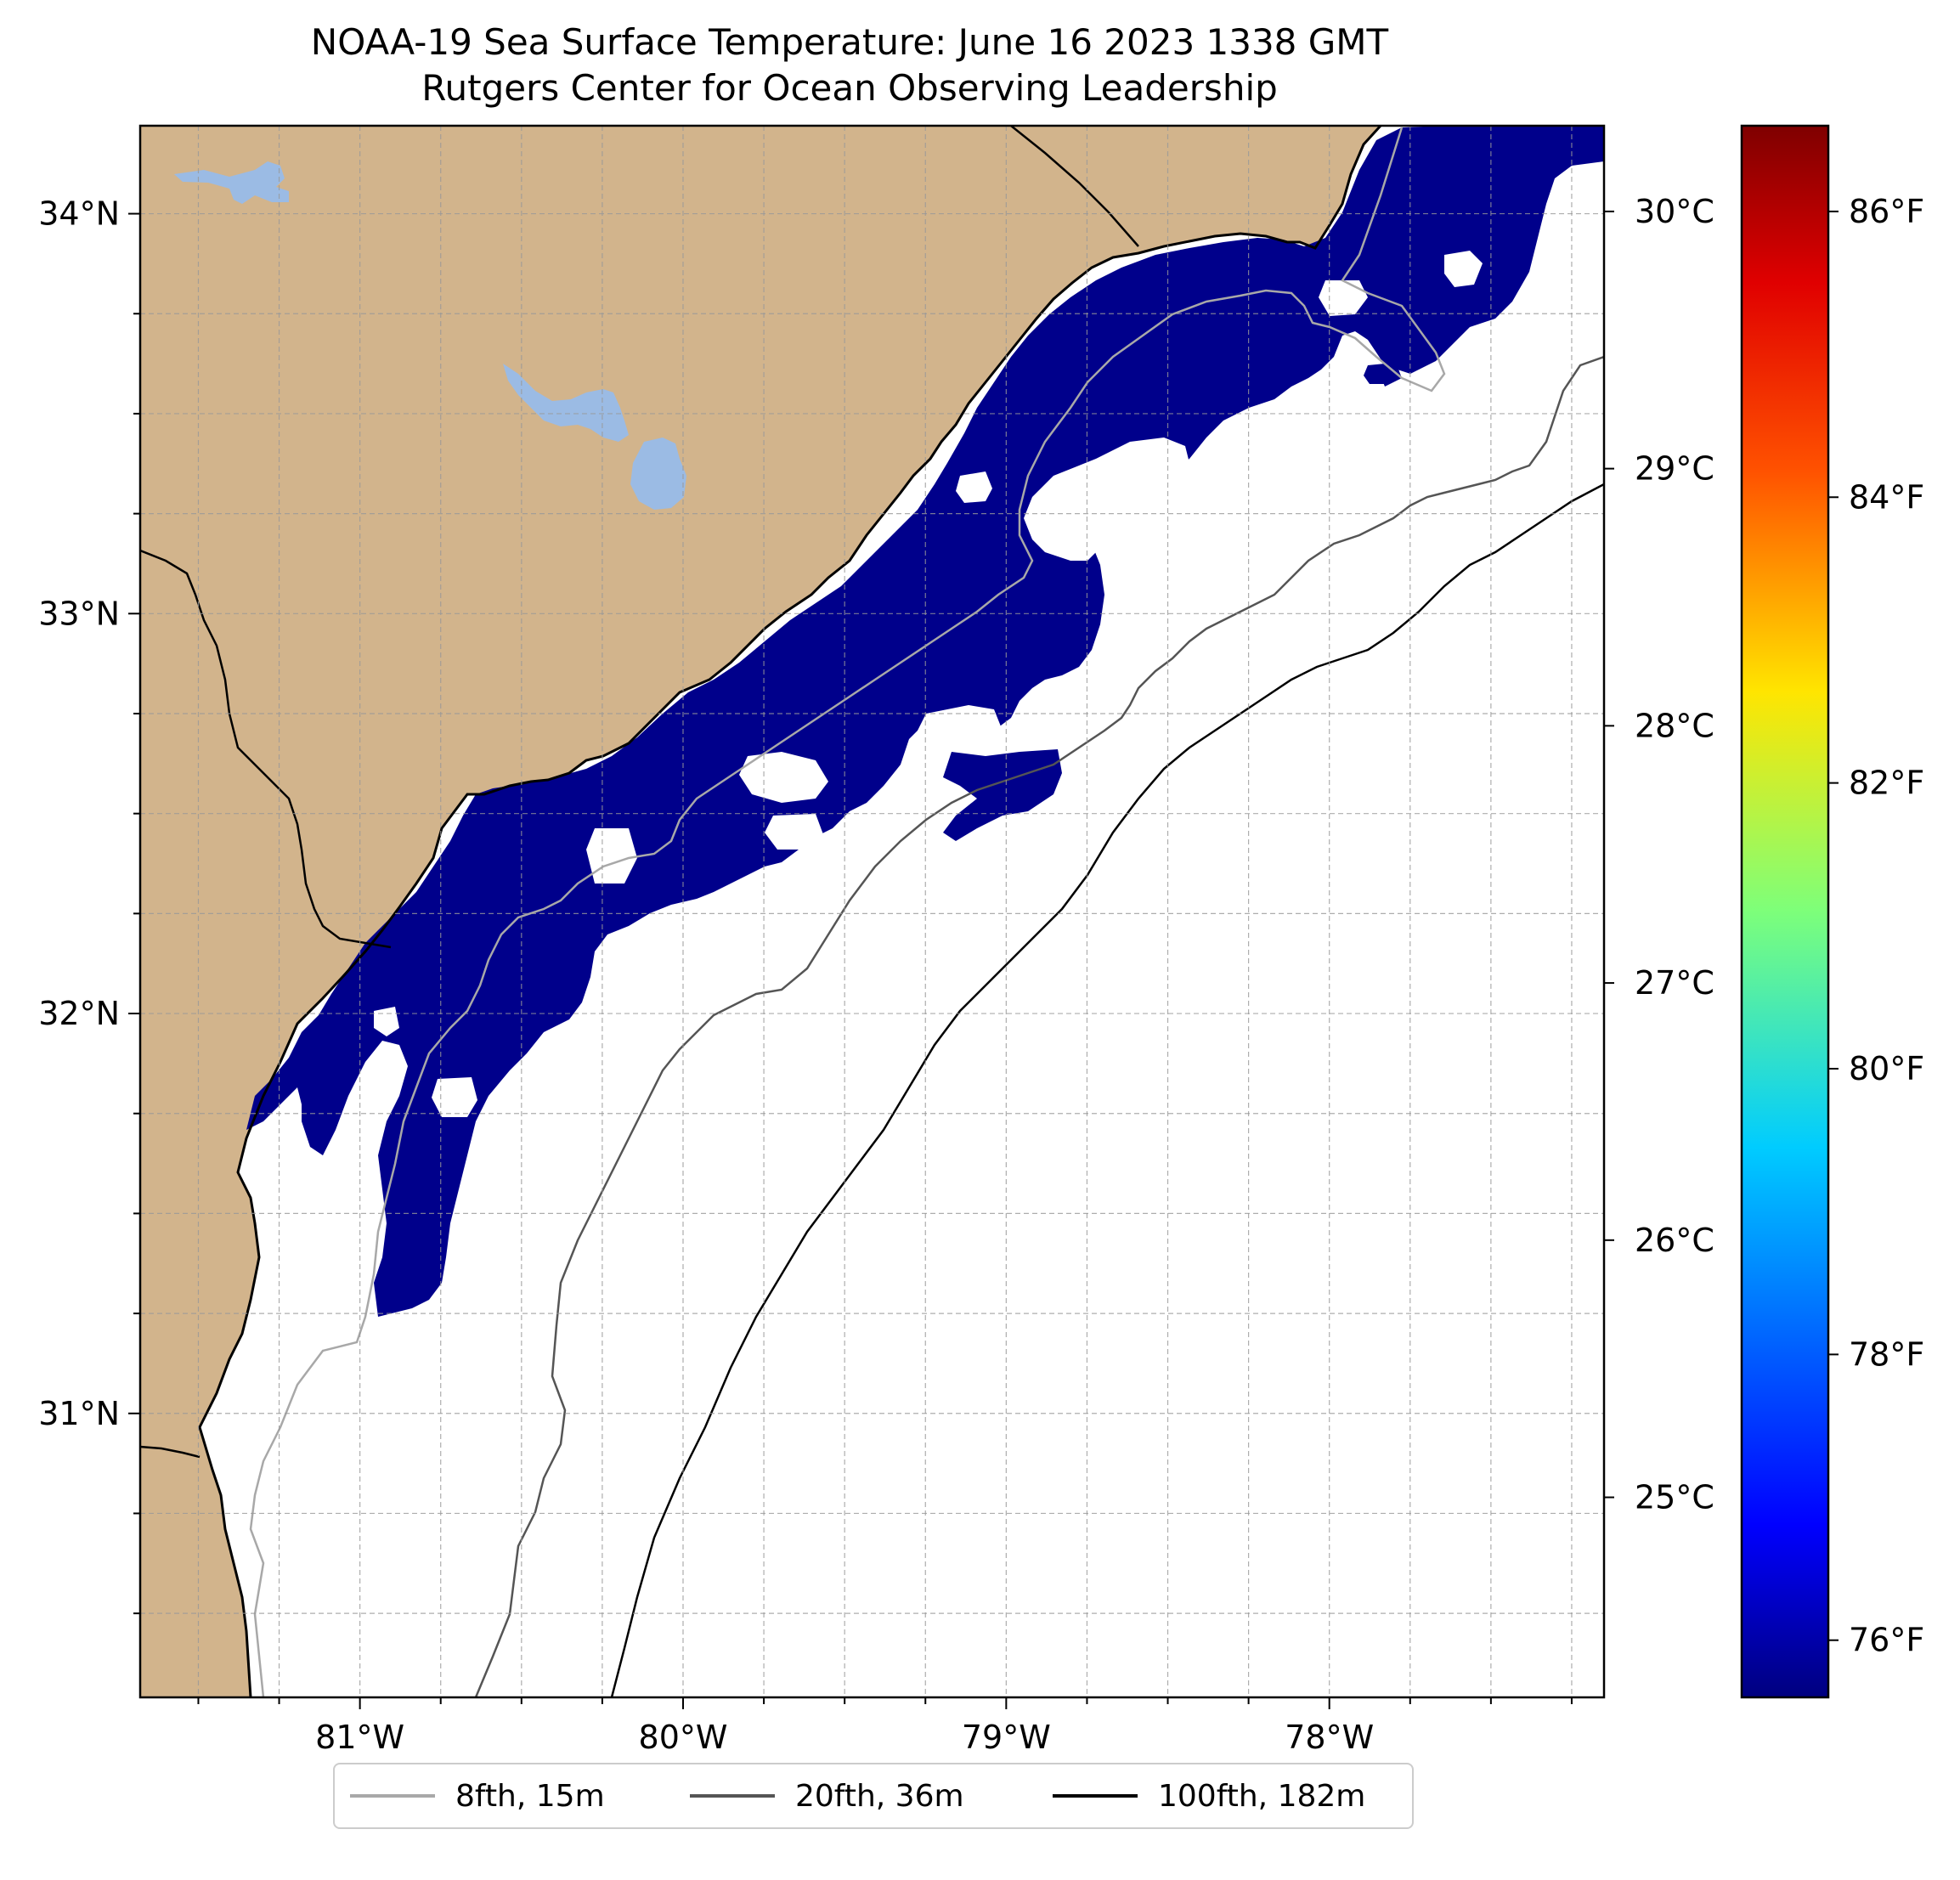 The width and height of the screenshot is (1960, 1880). What do you see at coordinates (1329, 1738) in the screenshot?
I see `x-tick-label: 78°W` at bounding box center [1329, 1738].